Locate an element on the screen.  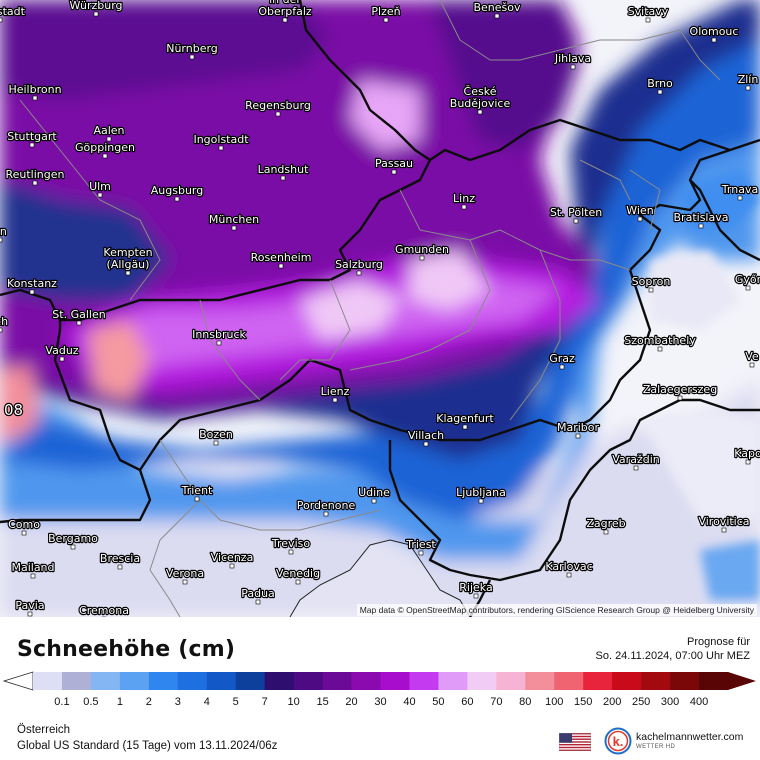
city-label: Virovitica is located at coordinates (723, 521).